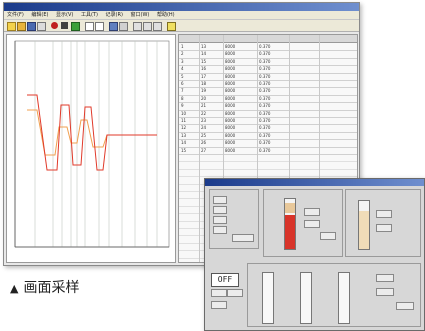 Image resolution: width=425 pixels, height=331 pixels. What do you see at coordinates (41, 26) in the screenshot?
I see `print-icon` at bounding box center [41, 26].